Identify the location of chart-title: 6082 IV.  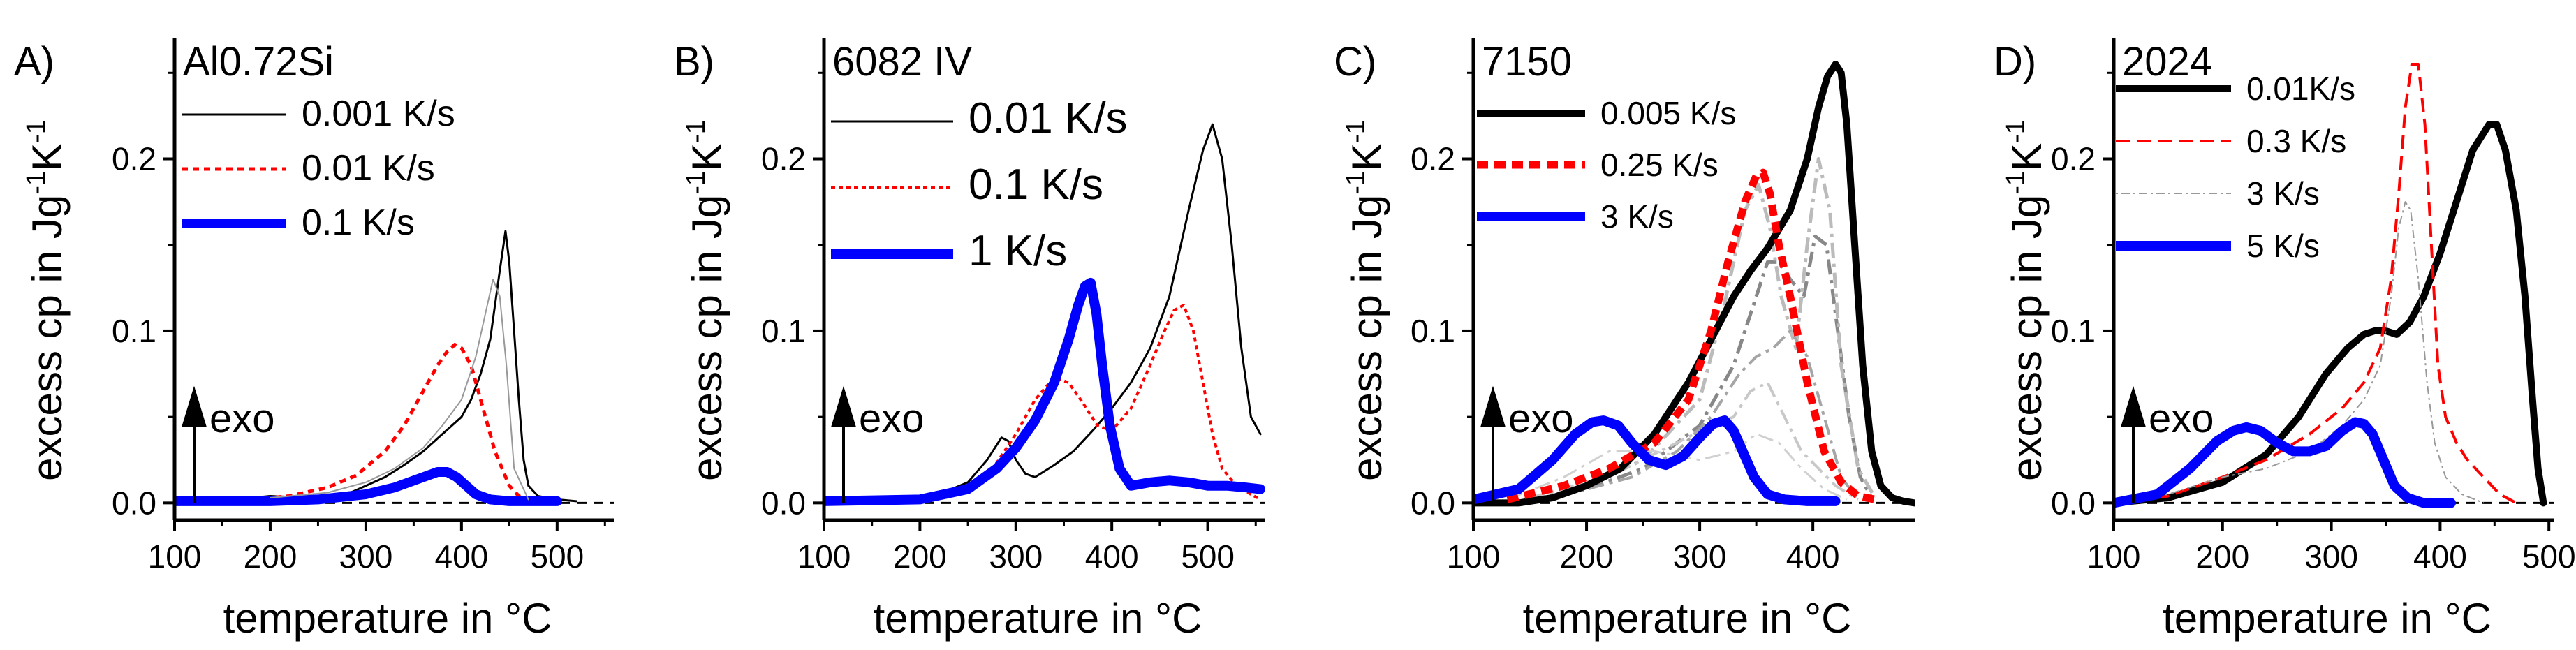
(902, 61).